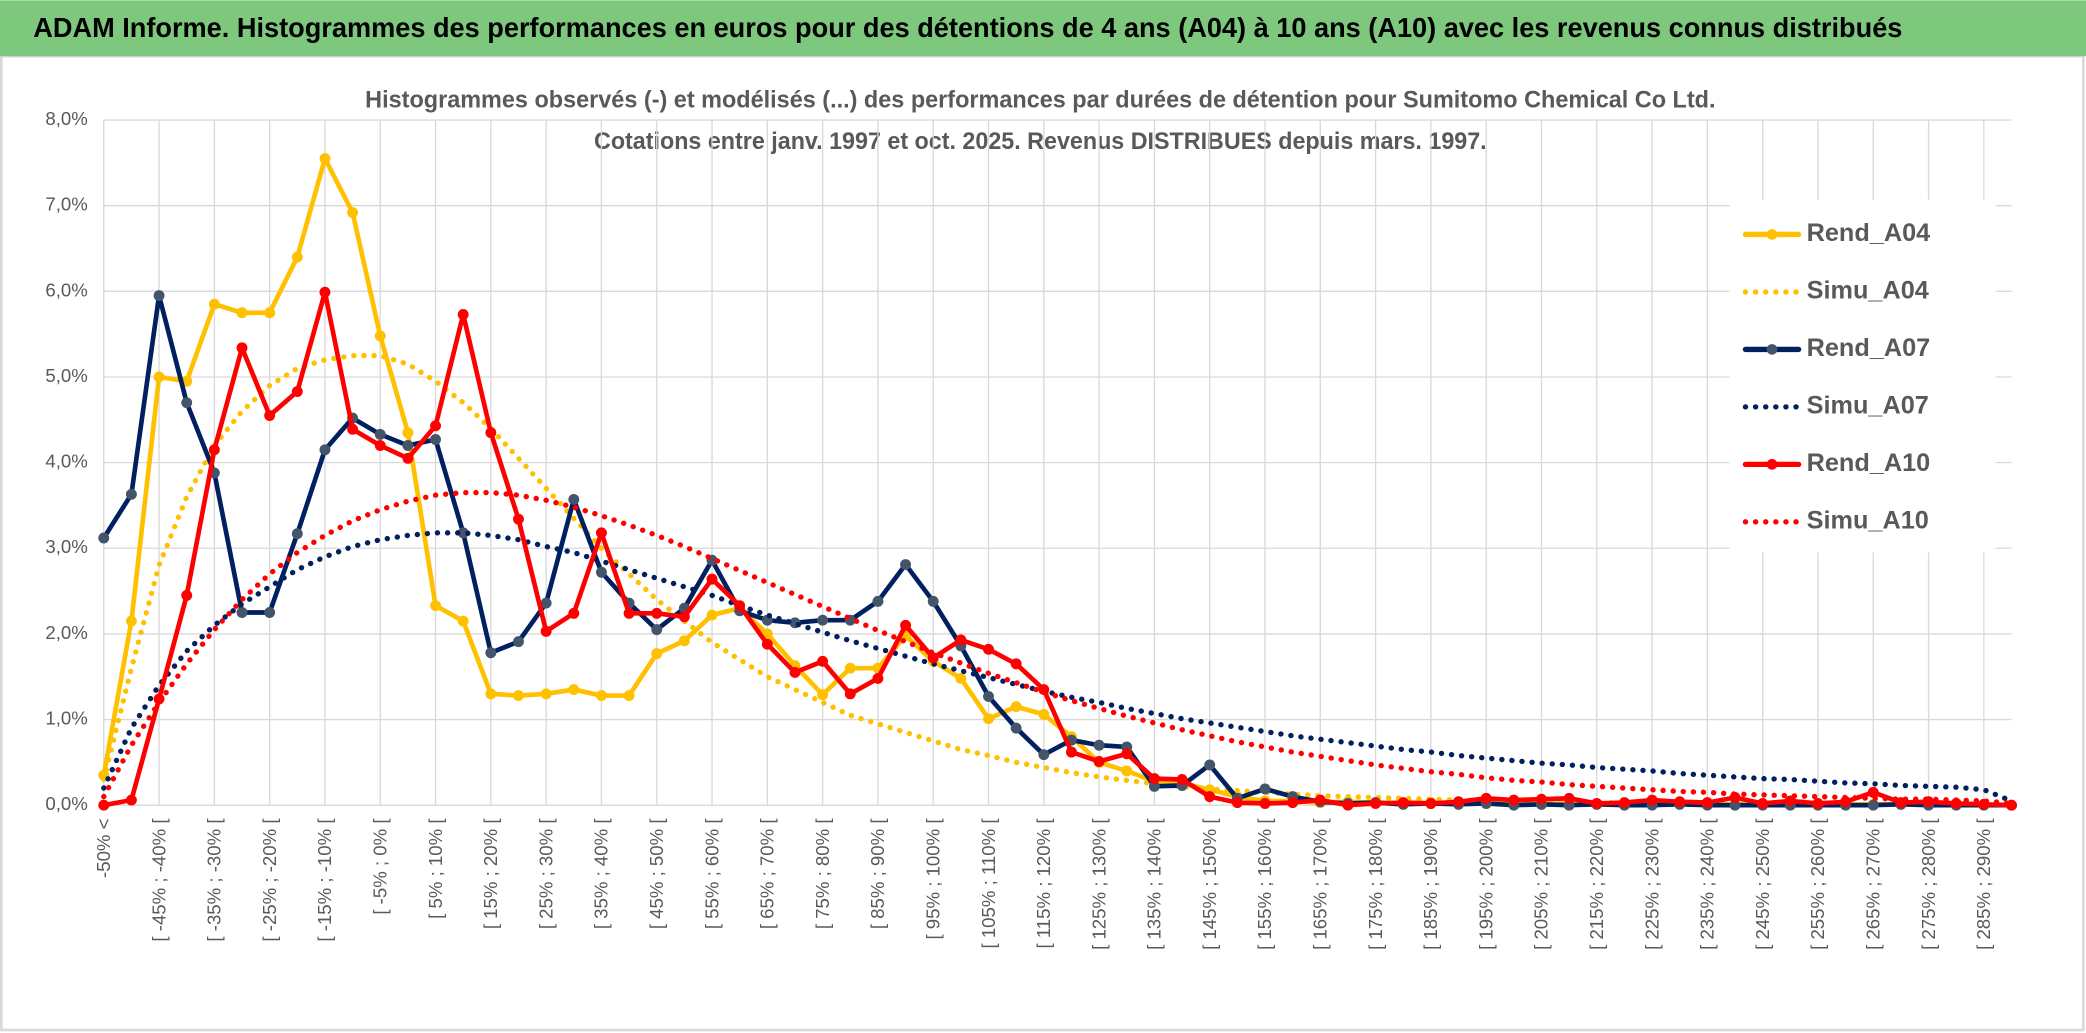  I want to click on x-tick-label: [ 155% ; 160% [, so click(1264, 884).